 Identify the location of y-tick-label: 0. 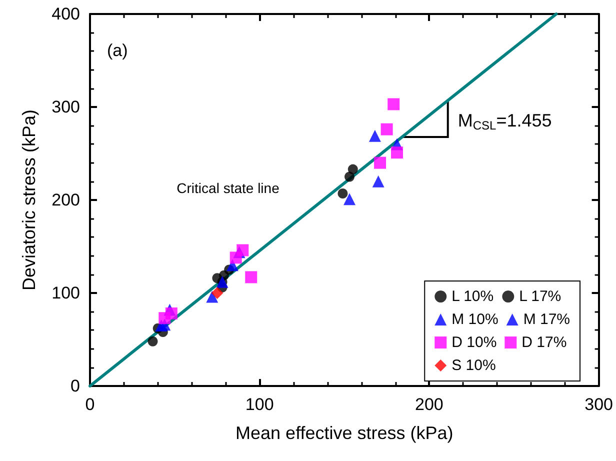
(75, 386).